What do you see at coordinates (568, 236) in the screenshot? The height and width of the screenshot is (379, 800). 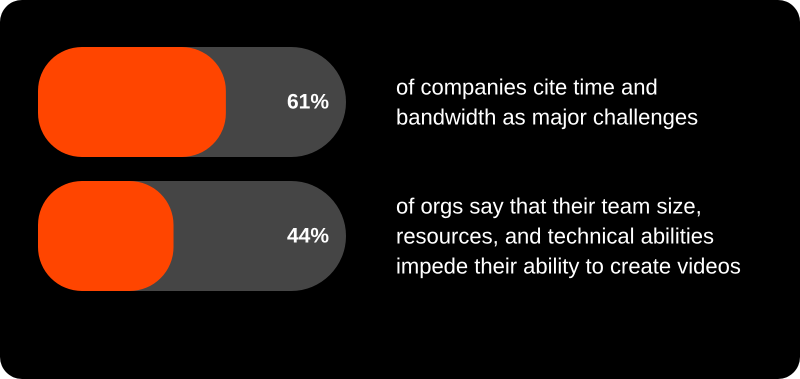 I see `y-tick-label: of orgs say that their team size, resources, and technical abilities impede their ability to create videos` at bounding box center [568, 236].